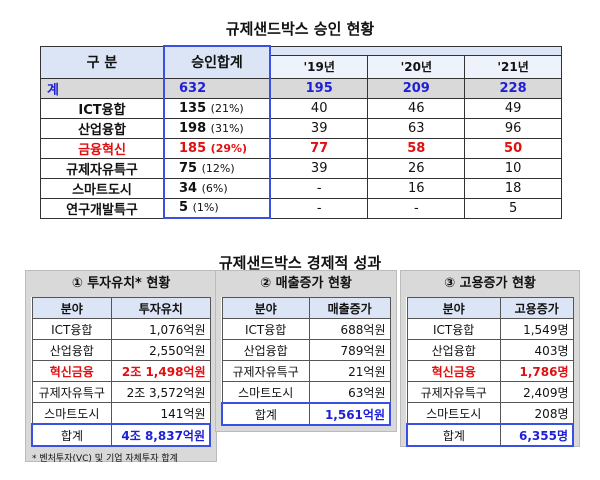 The image size is (600, 480). I want to click on table-row: ICT융합 1,076억원, so click(121, 329).